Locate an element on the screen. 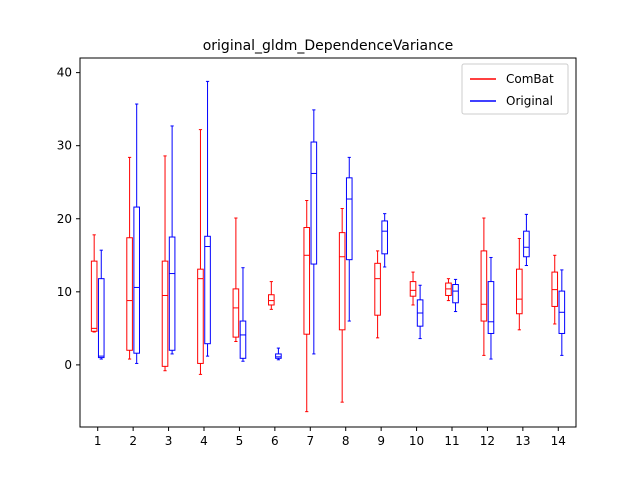  x-tick-label: 14 is located at coordinates (558, 441).